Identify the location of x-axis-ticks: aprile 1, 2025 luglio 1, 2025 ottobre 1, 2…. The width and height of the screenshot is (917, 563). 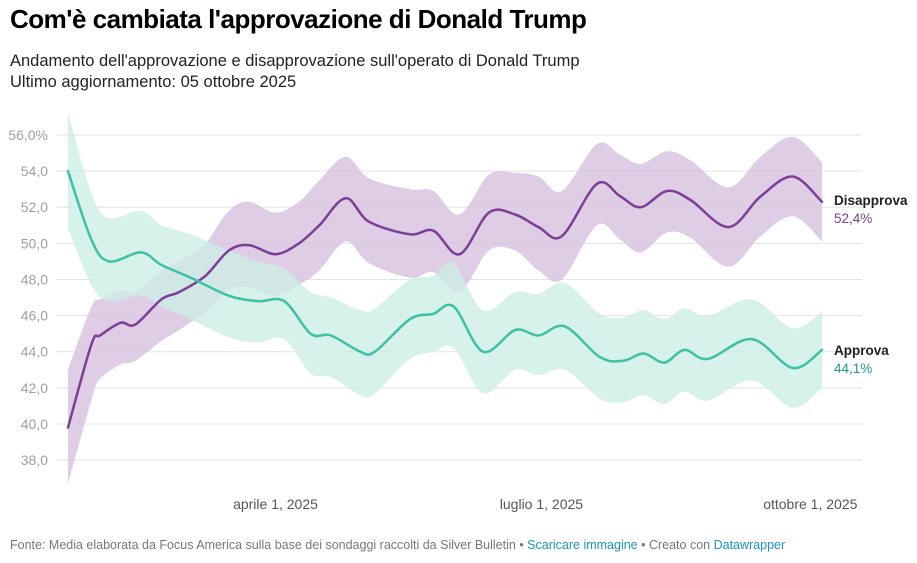
(545, 504).